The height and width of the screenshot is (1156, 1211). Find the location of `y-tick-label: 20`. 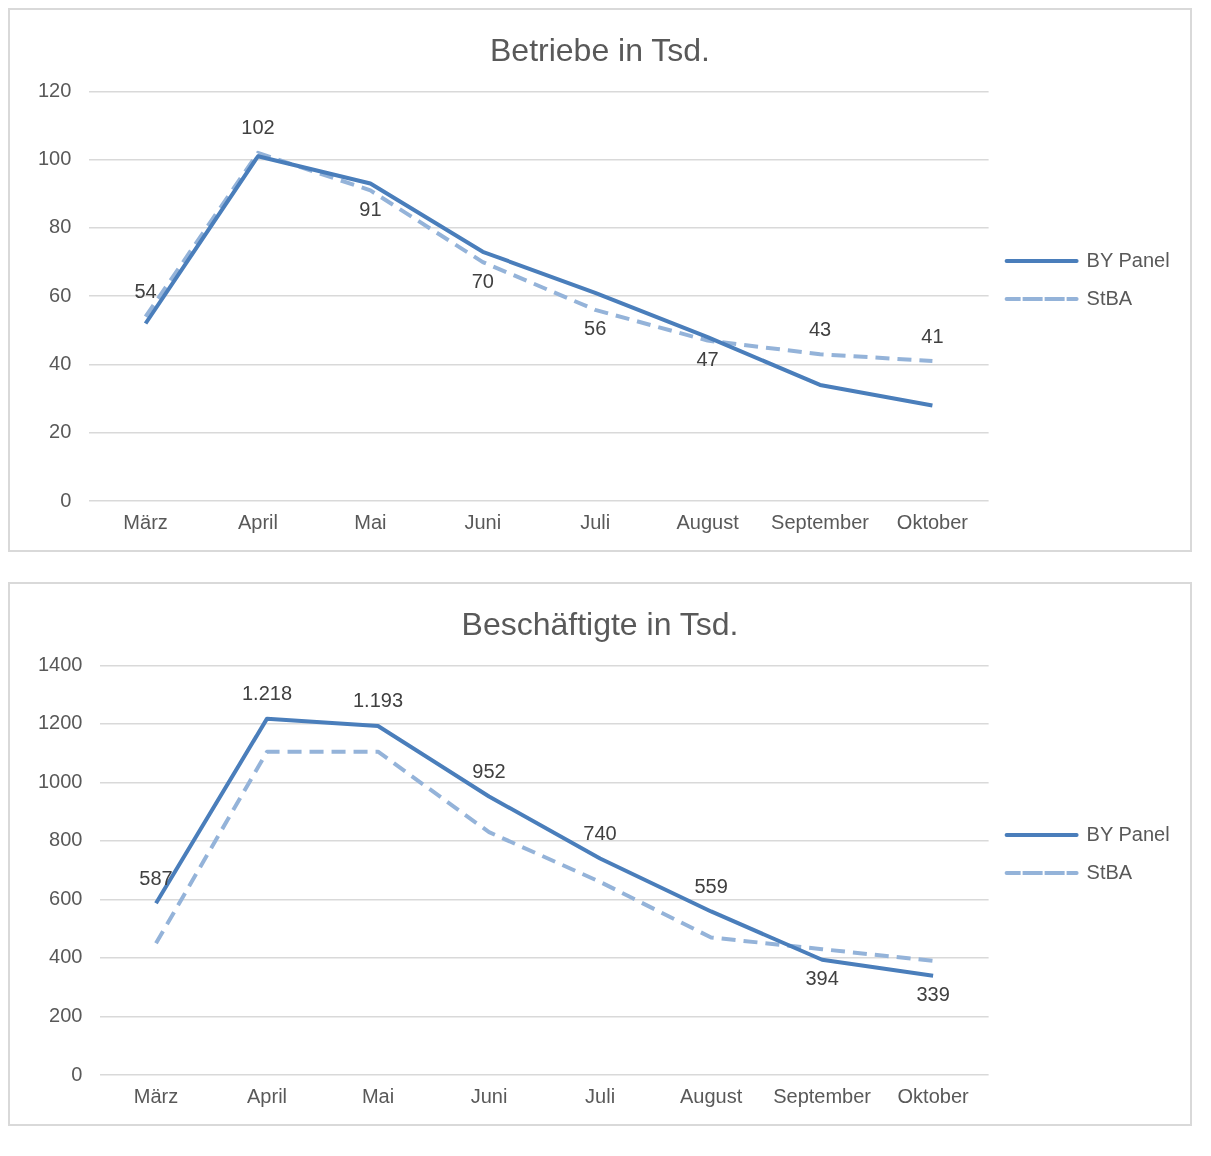

y-tick-label: 20 is located at coordinates (60, 431).